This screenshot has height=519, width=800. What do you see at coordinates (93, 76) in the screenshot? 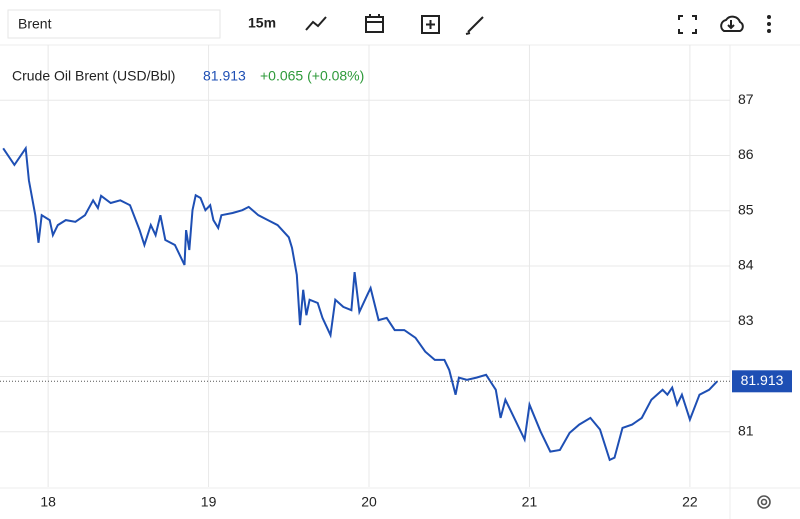
I see `chart-title: Crude Oil Brent (USD/Bbl)` at bounding box center [93, 76].